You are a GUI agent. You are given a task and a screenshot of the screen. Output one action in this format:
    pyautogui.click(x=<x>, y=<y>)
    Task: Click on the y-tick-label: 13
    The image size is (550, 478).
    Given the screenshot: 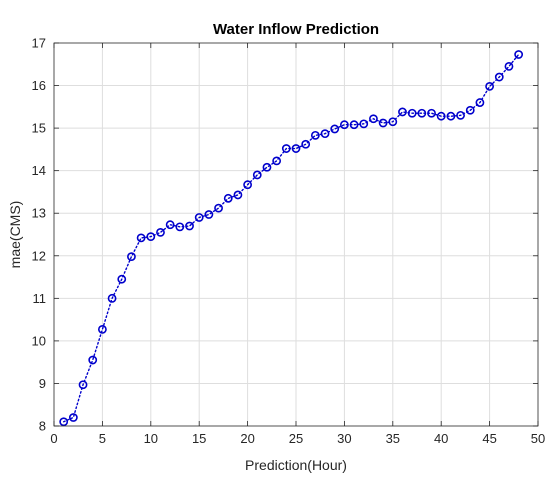 What is the action you would take?
    pyautogui.click(x=39, y=213)
    